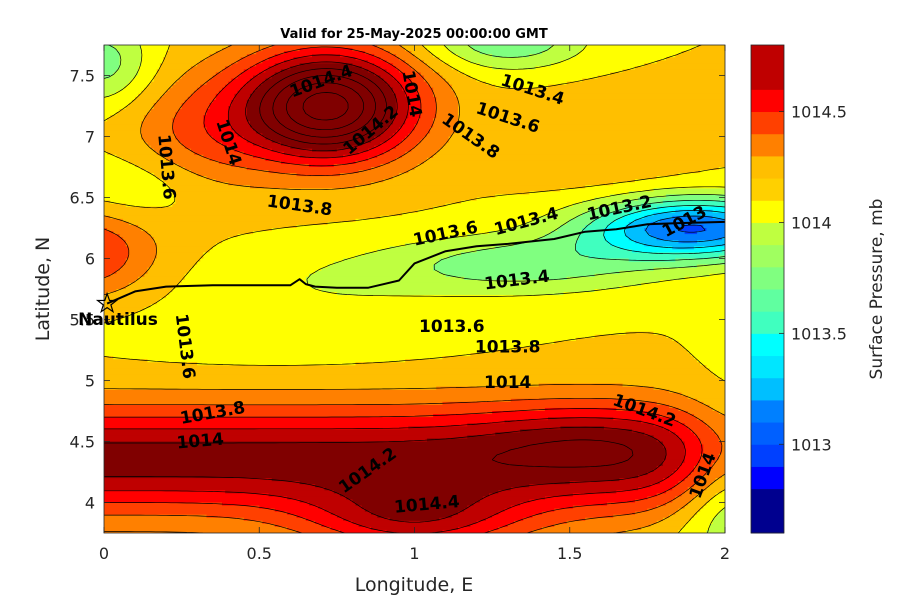  I want to click on contour-label: 1014, so click(507, 383).